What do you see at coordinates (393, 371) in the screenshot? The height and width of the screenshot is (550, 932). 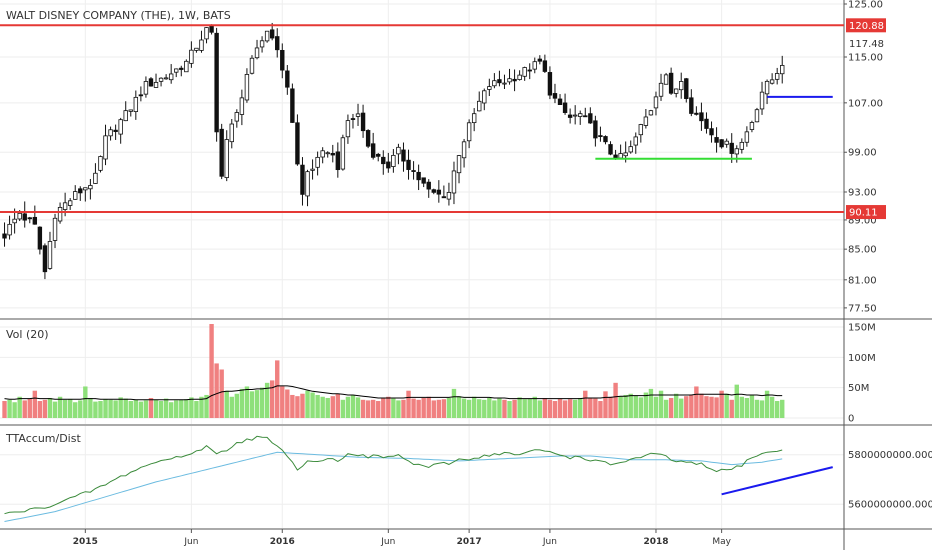 I see `volume-bars` at bounding box center [393, 371].